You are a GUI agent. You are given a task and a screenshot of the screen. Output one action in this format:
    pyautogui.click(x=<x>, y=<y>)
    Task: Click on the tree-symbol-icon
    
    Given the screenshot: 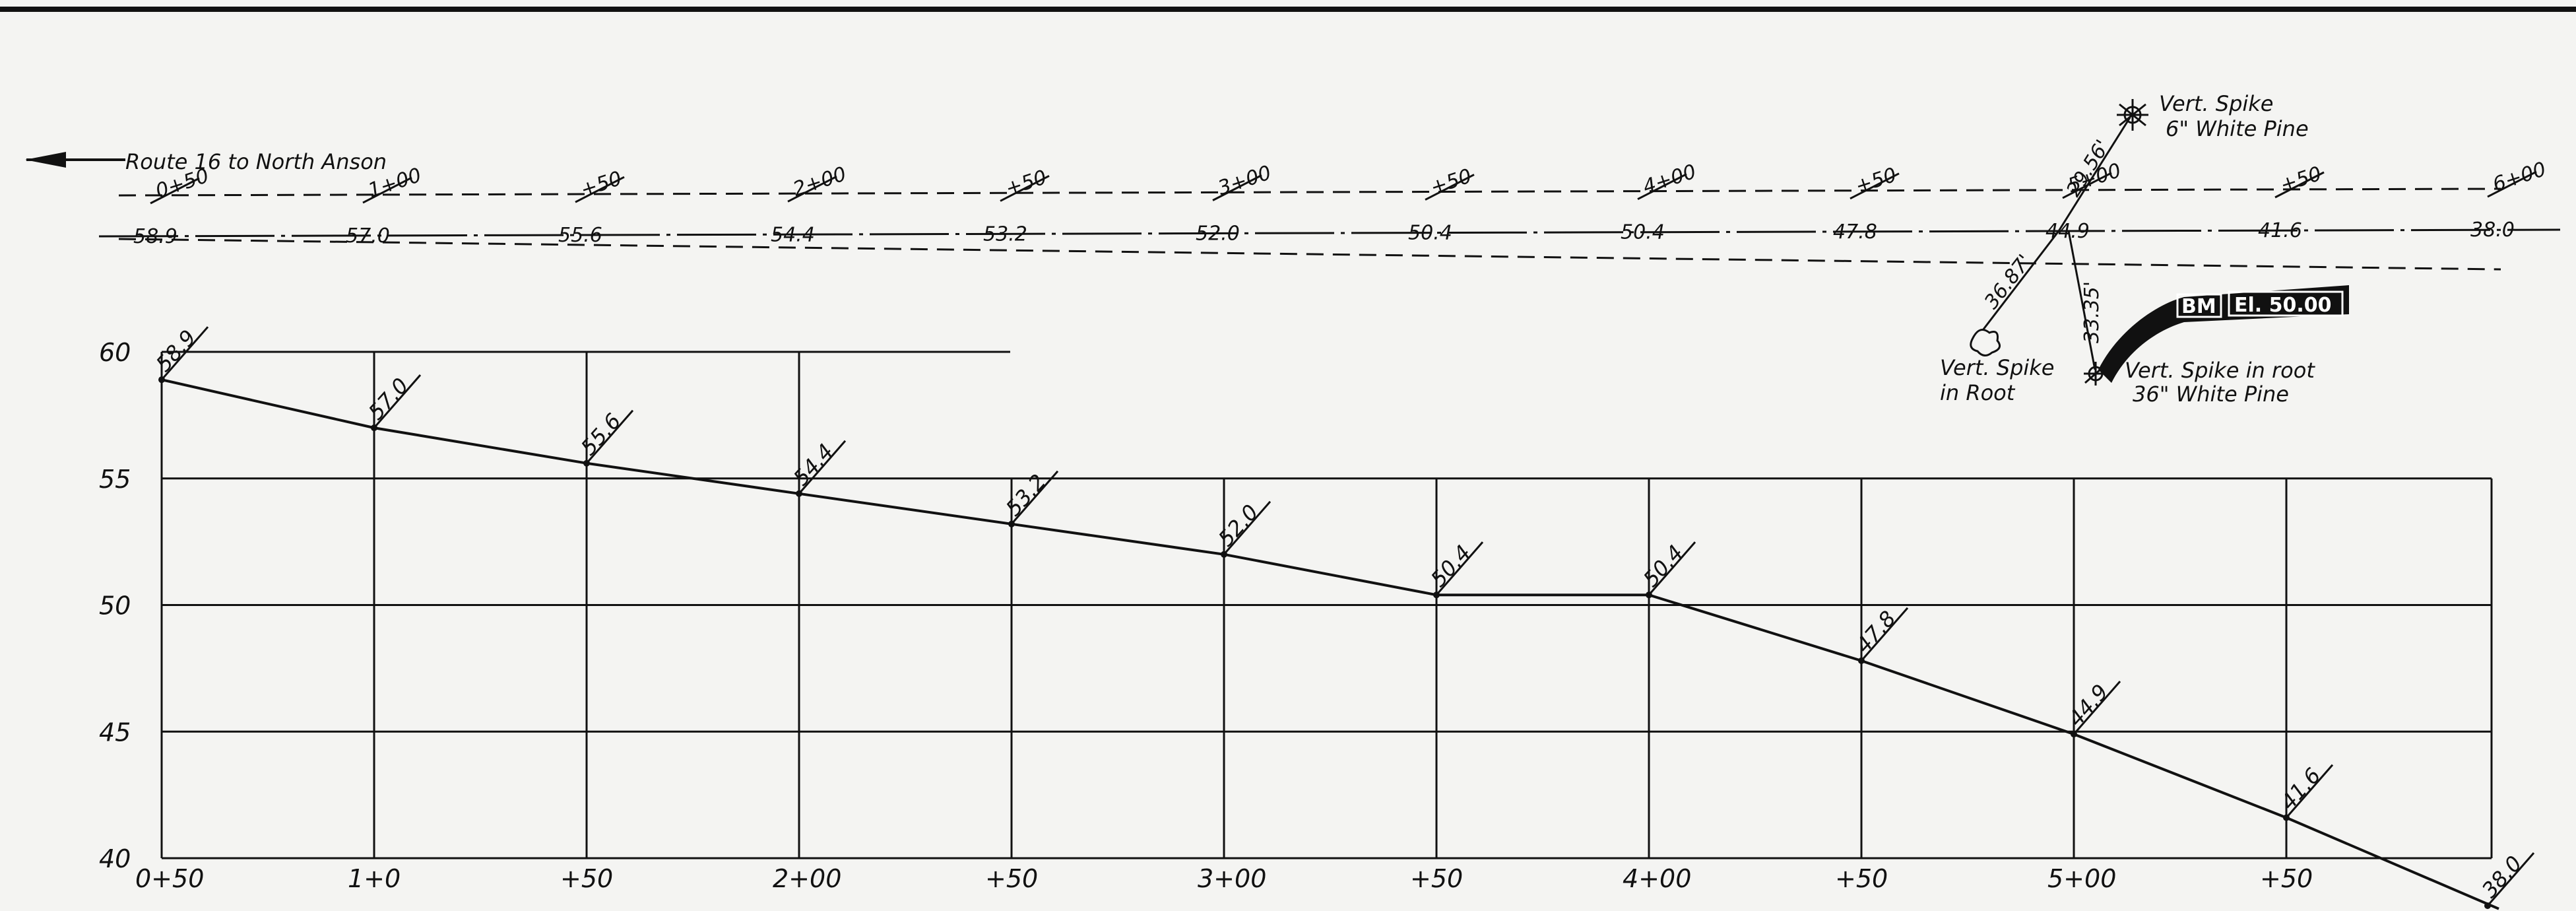 What is the action you would take?
    pyautogui.click(x=2132, y=115)
    